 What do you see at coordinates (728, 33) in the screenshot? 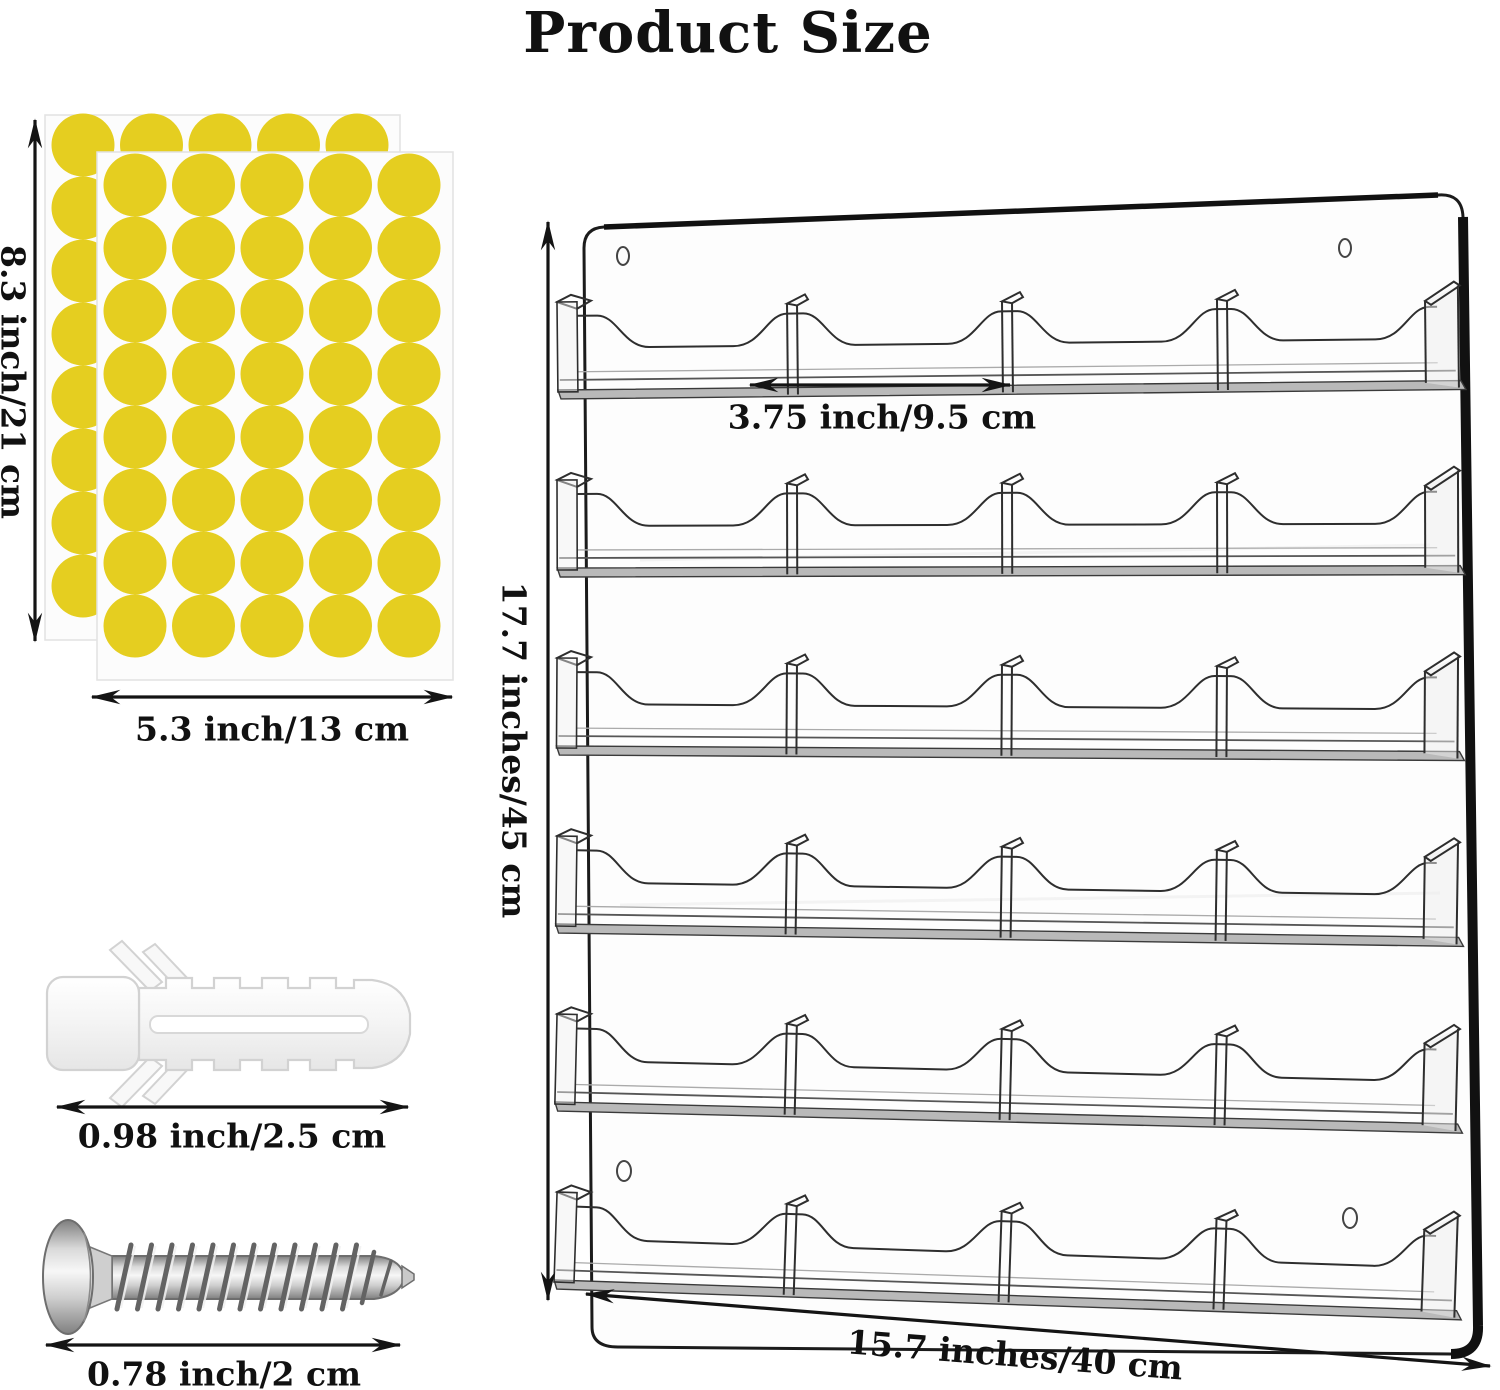
I see `page-title: Product Size` at bounding box center [728, 33].